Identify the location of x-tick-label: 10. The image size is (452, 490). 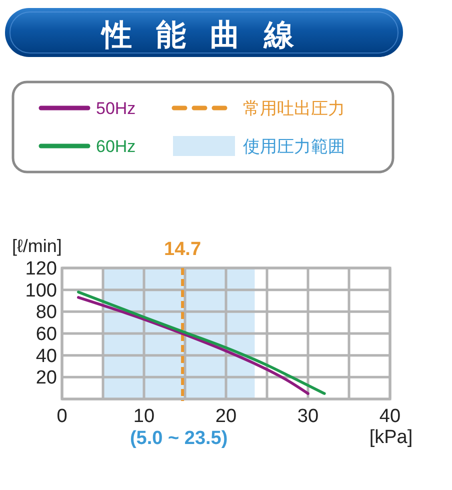
(144, 416).